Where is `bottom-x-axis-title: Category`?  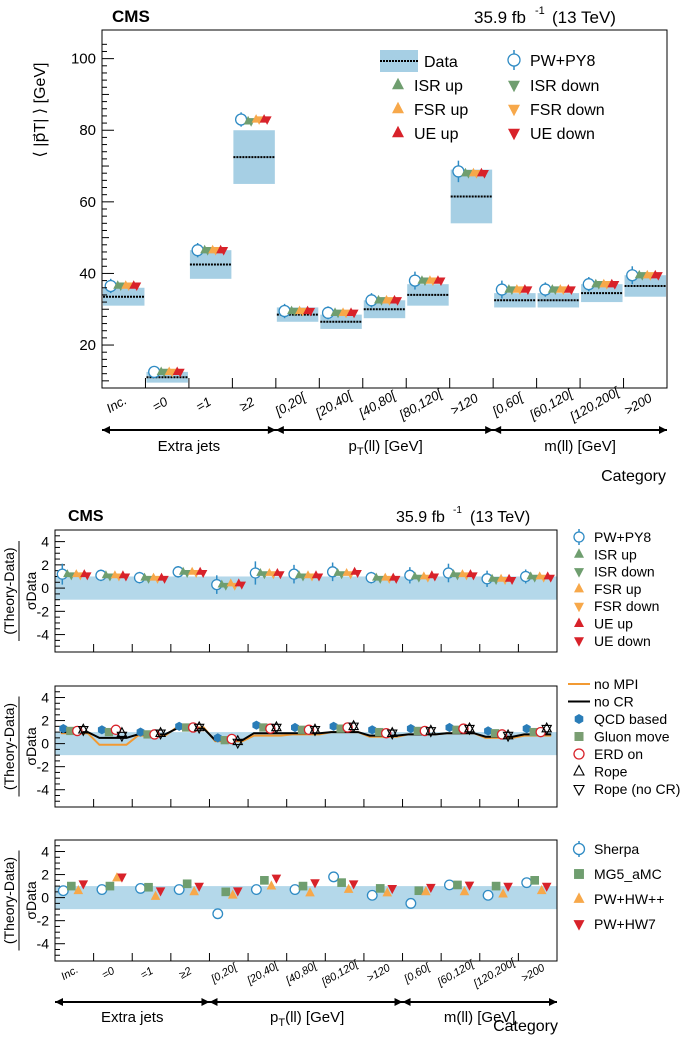
bottom-x-axis-title: Category is located at coordinates (525, 1026).